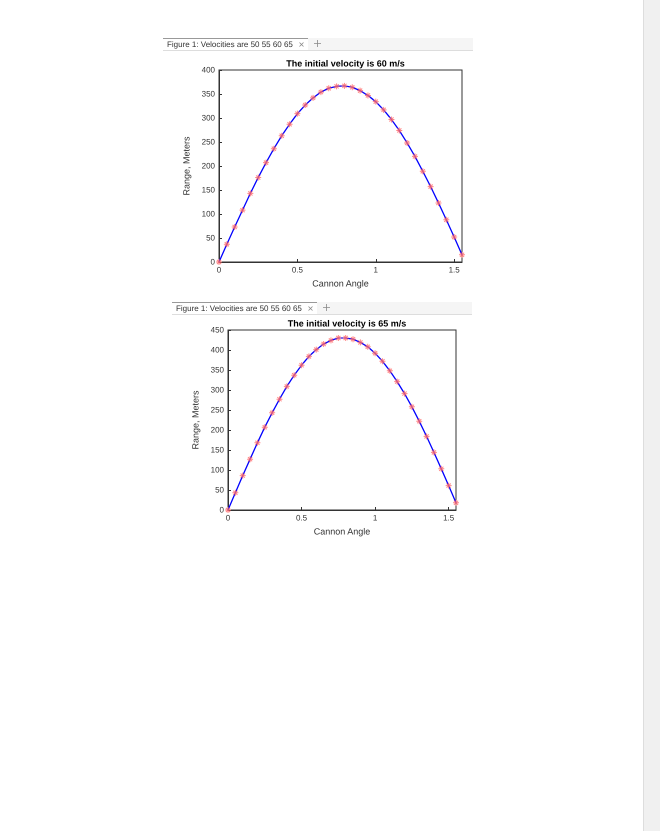 The image size is (660, 831). Describe the element at coordinates (345, 63) in the screenshot. I see `chart-title: The initial velocity is 60 m/s` at that location.